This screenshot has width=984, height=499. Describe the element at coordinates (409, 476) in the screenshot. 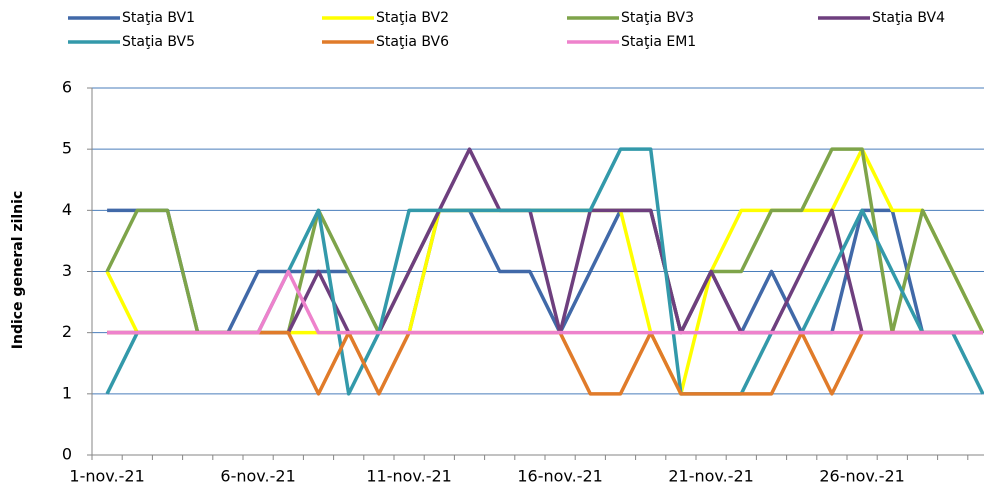

I see `x-tick-label: 11-nov.-21` at that location.